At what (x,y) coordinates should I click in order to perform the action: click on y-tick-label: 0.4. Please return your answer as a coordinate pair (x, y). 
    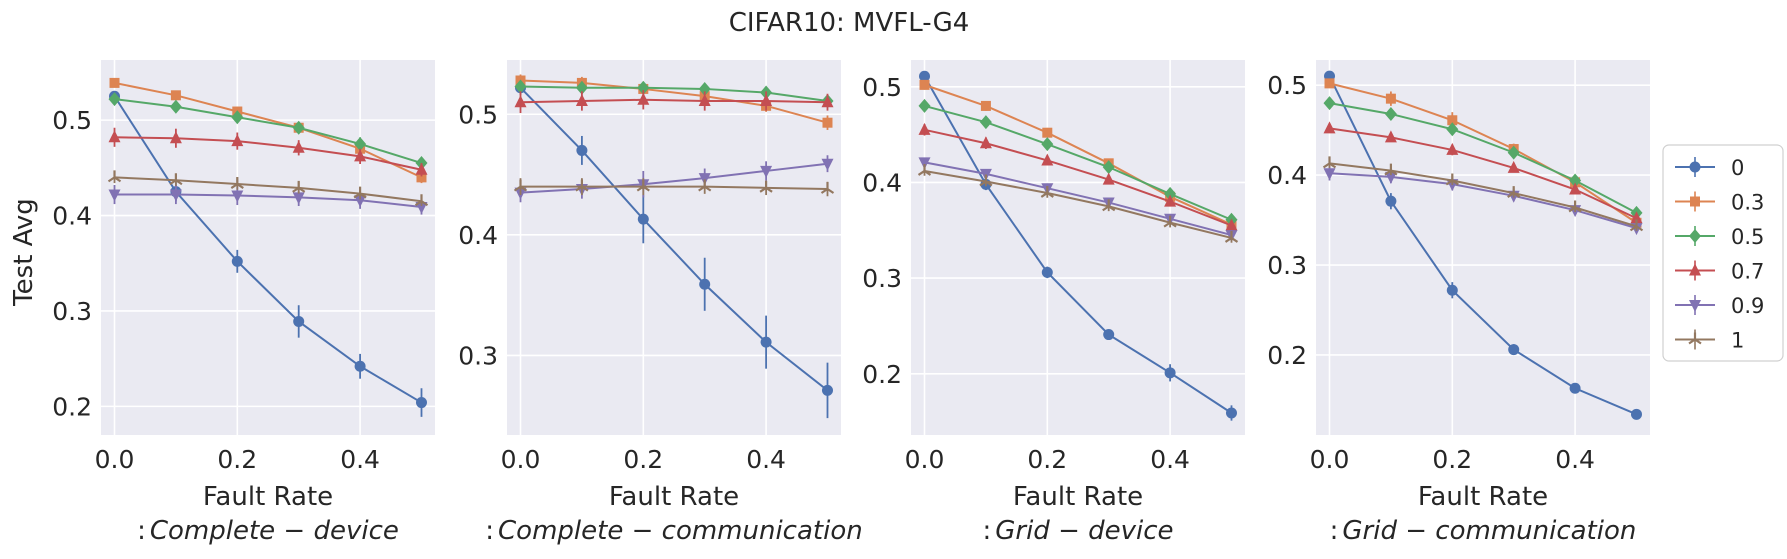
    Looking at the image, I should click on (882, 182).